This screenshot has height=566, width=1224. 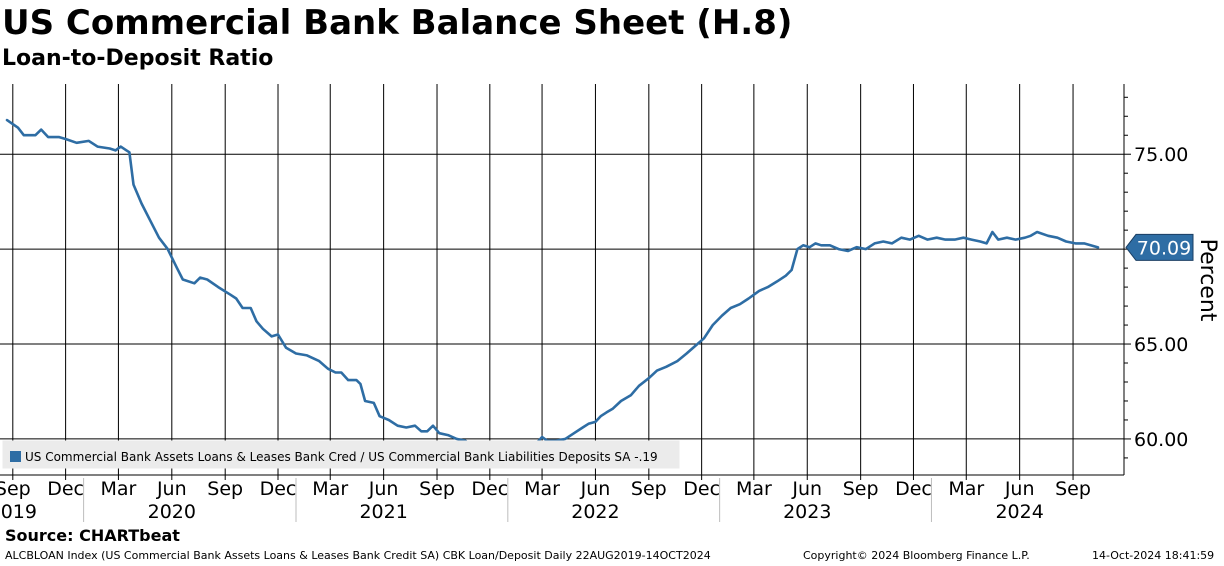 I want to click on y-tick-label: 65.00, so click(x=1161, y=345).